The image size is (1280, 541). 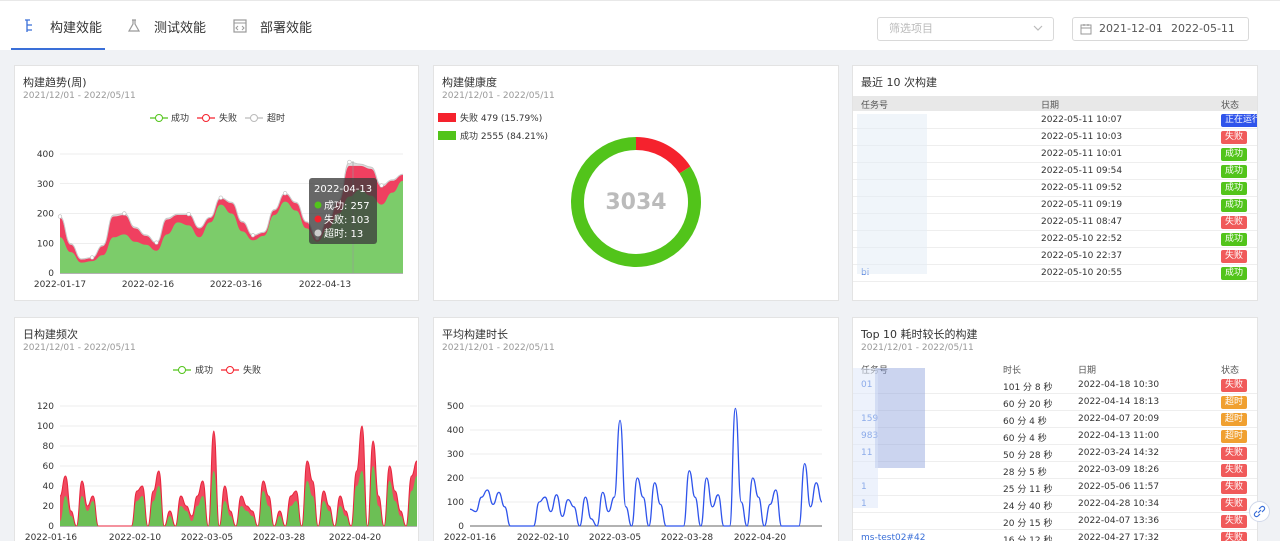 I want to click on table-row: 60 分 20 秒 2022-04-14 18:13 超时, so click(x=1055, y=402).